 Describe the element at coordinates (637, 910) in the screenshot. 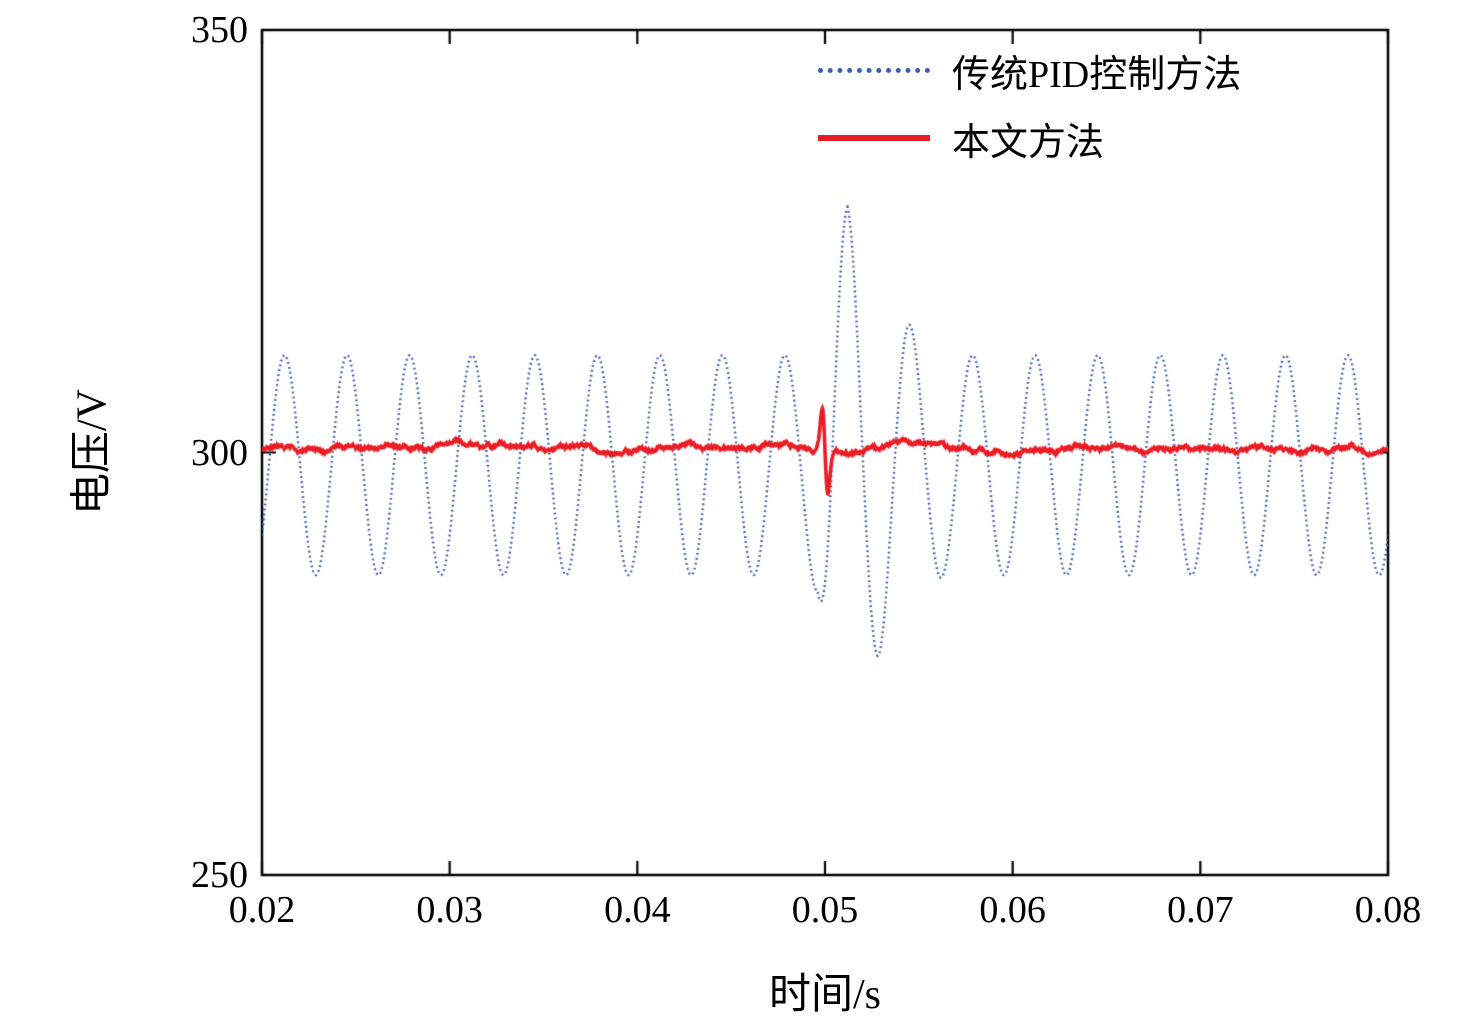

I see `x-tick-label: 0.04` at that location.